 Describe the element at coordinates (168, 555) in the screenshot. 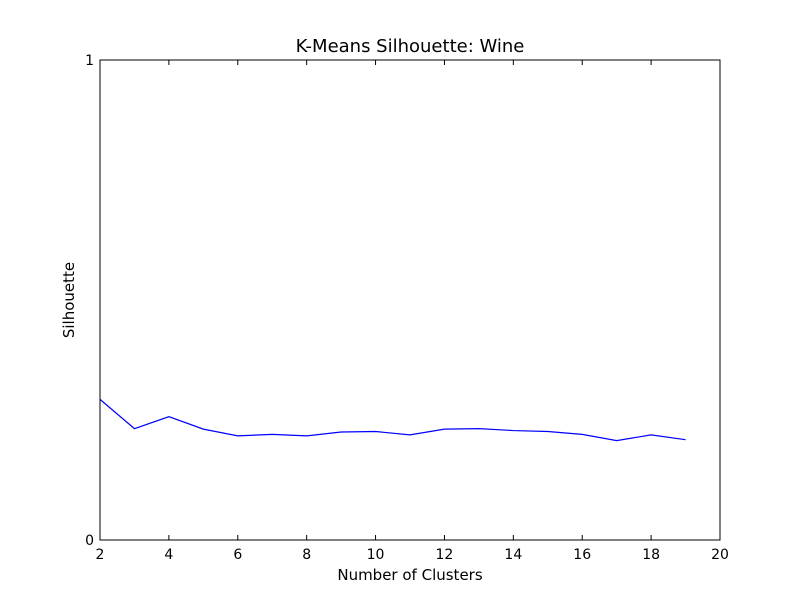

I see `x-tick-label: 4` at that location.